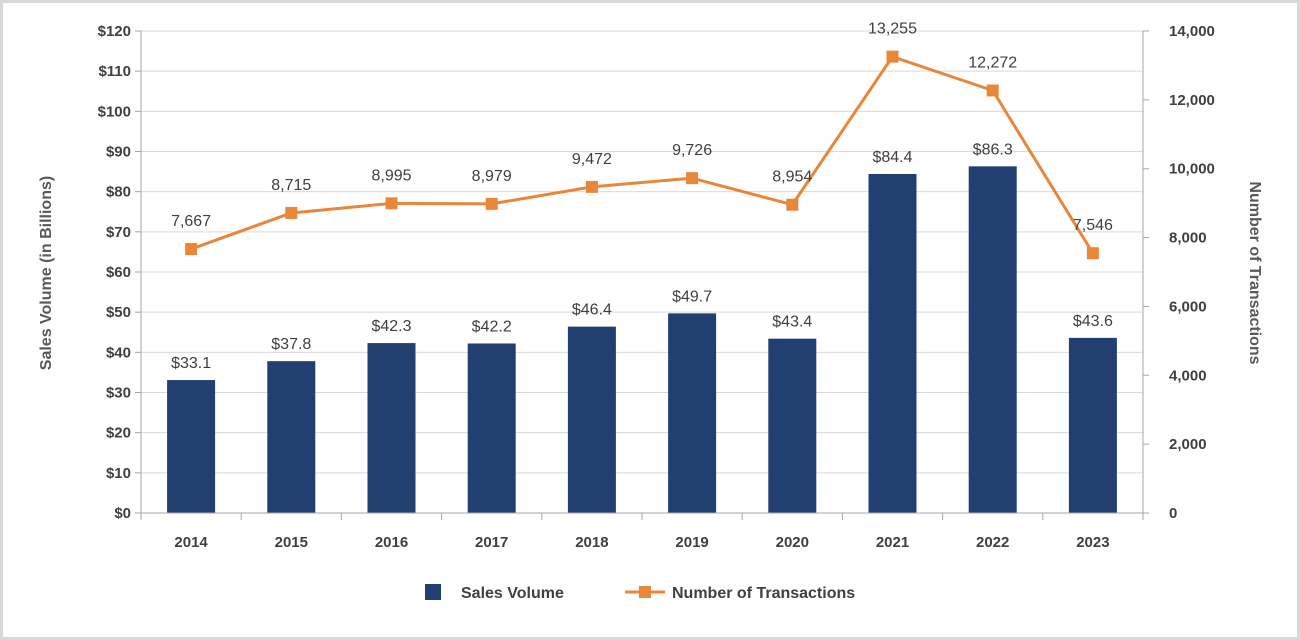 Image resolution: width=1300 pixels, height=640 pixels. I want to click on bar-data-label: $43.6, so click(1093, 321).